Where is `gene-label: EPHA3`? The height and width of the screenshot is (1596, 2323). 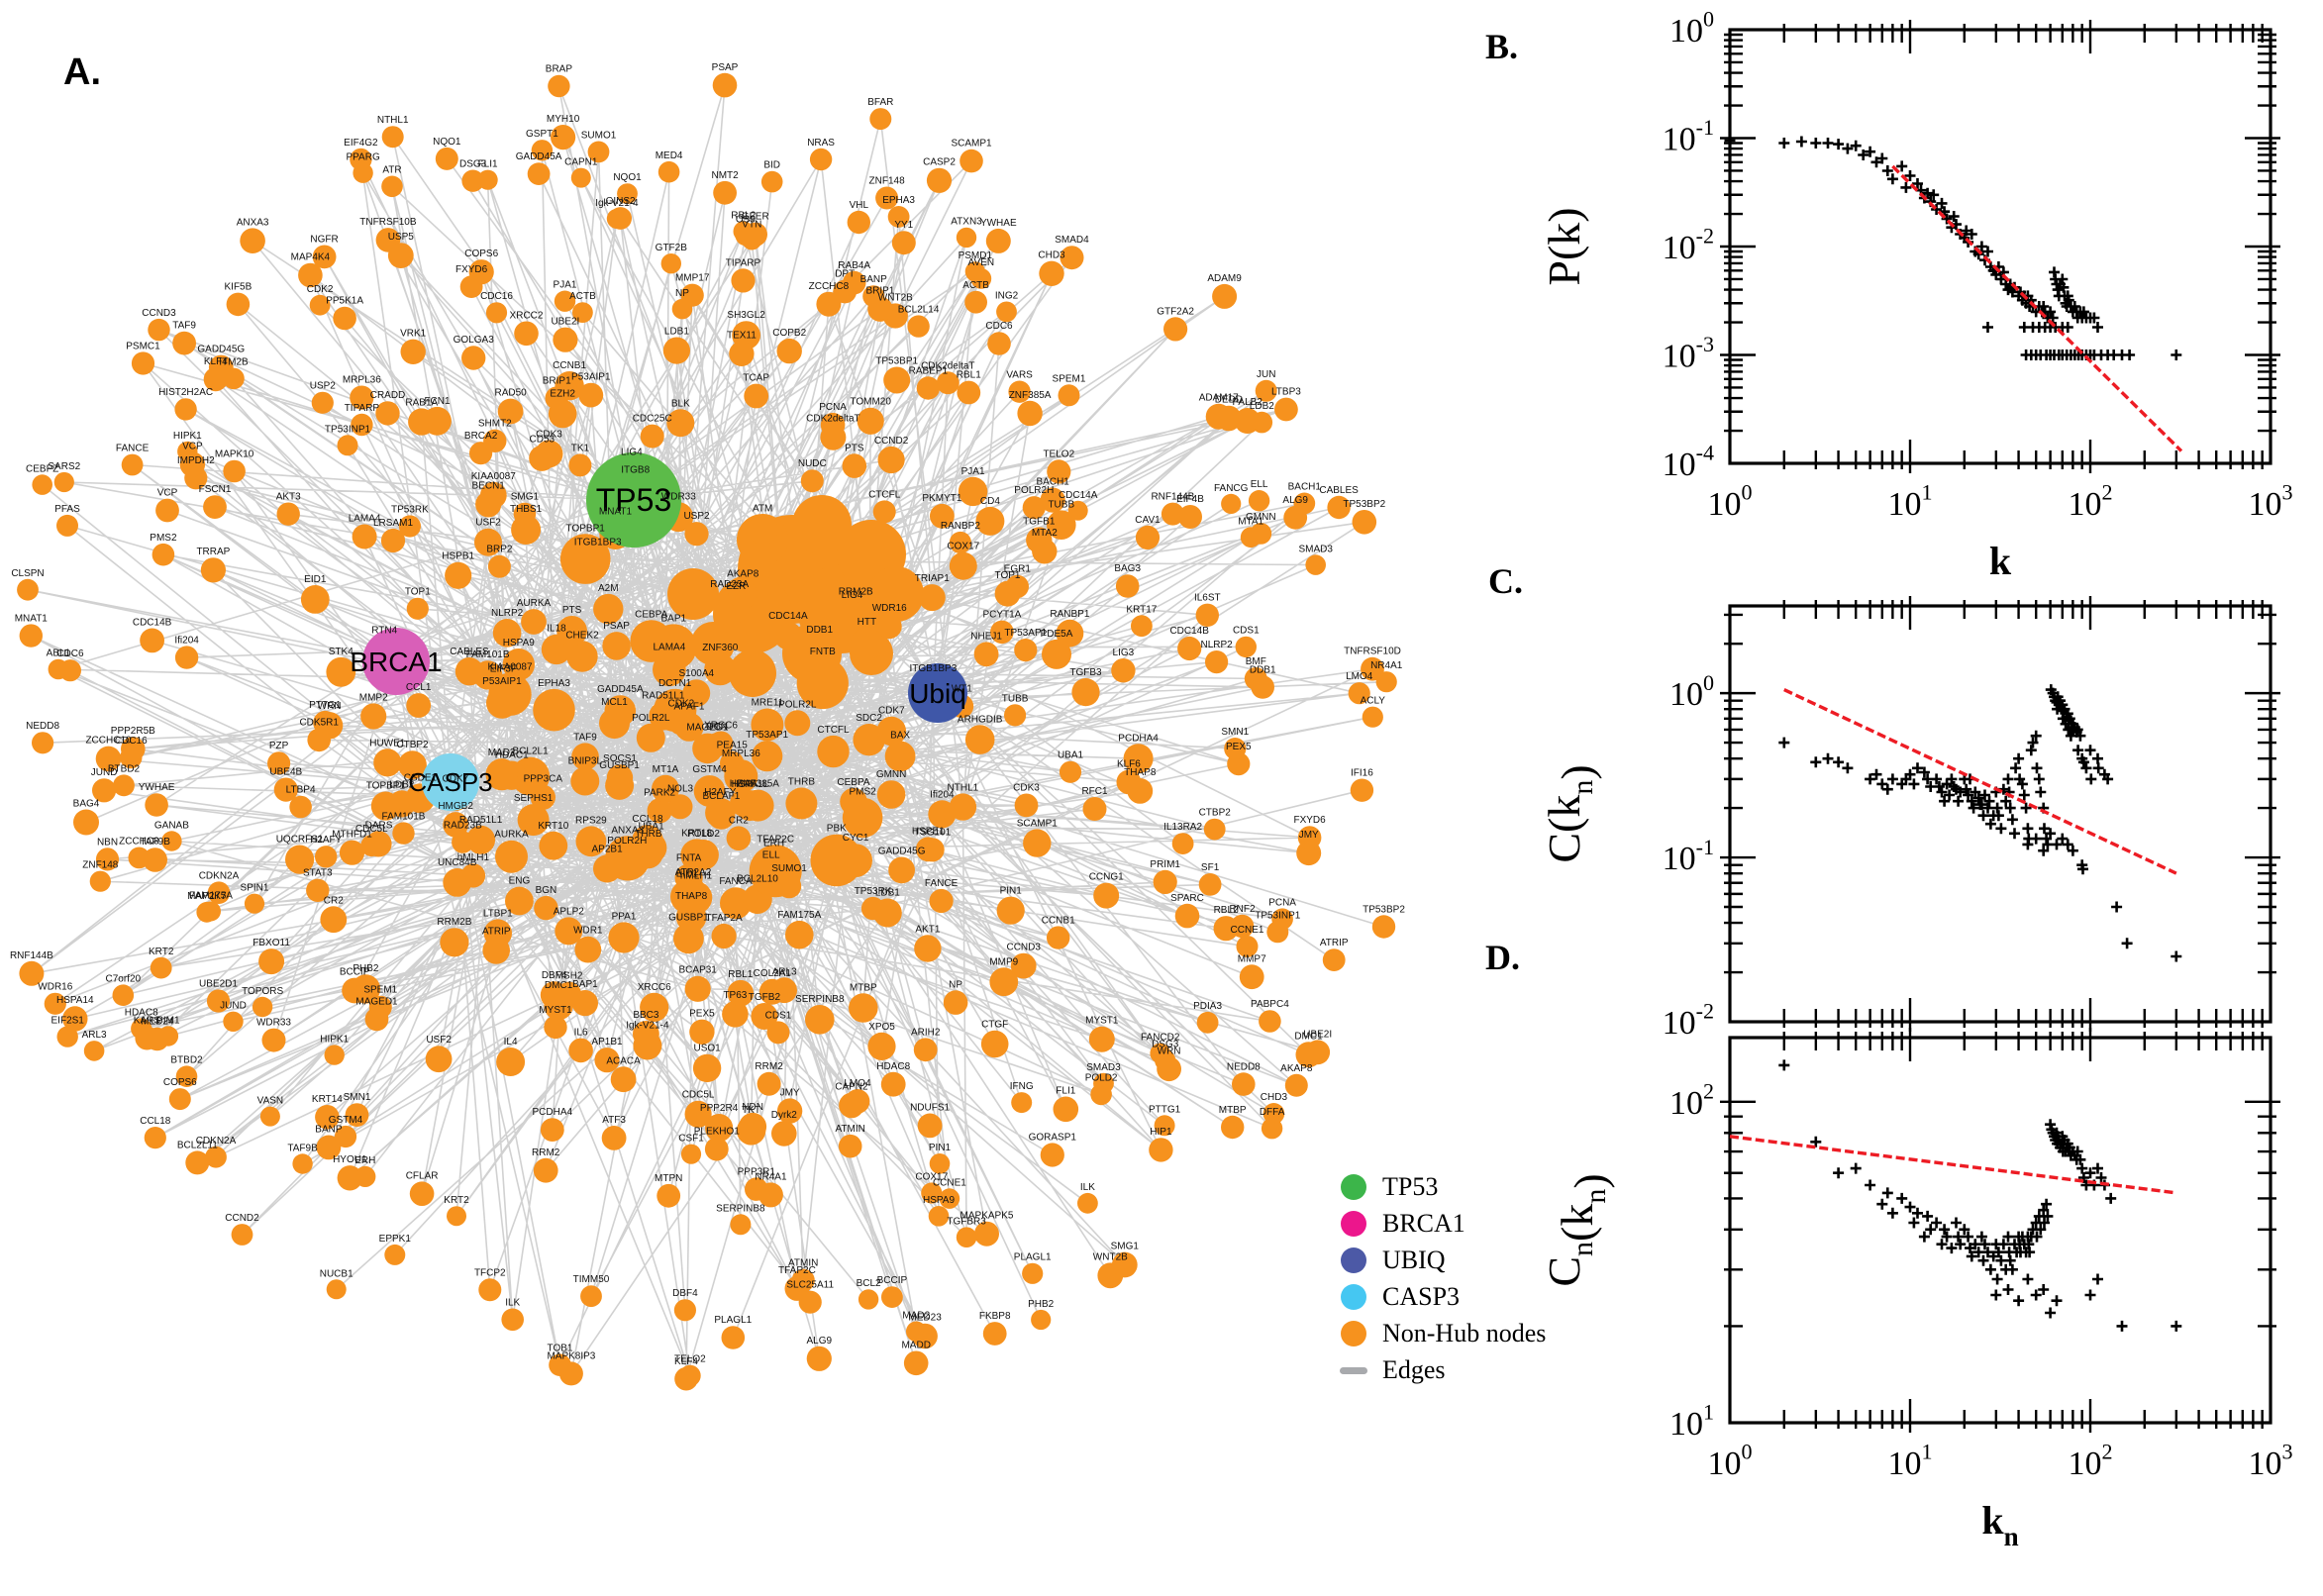 gene-label: EPHA3 is located at coordinates (898, 200).